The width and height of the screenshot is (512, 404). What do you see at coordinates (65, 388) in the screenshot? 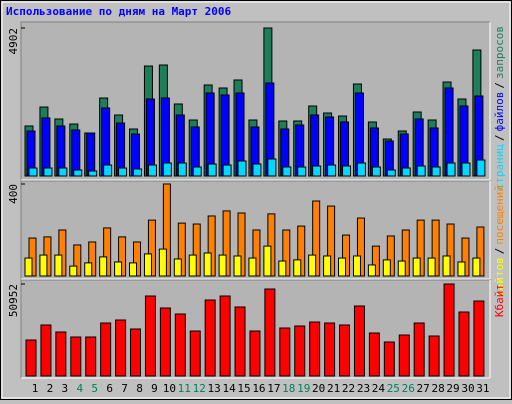
I see `x-tick-label: 3` at bounding box center [65, 388].